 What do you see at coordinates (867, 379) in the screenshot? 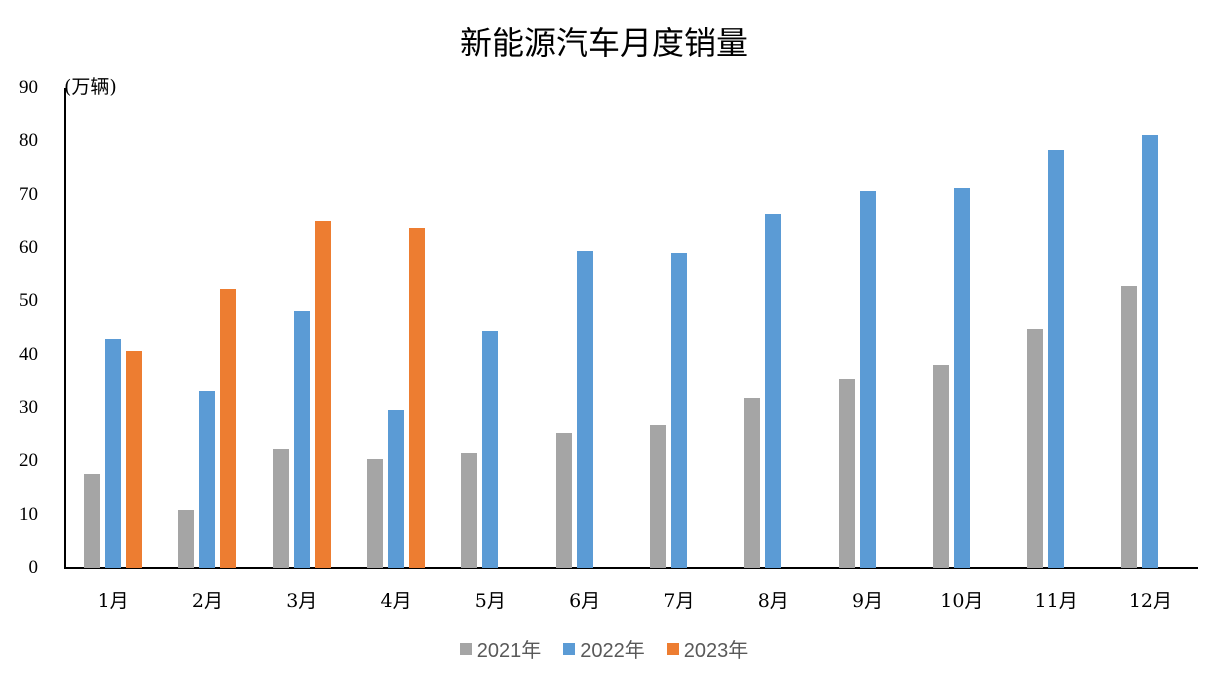
I see `bar-2022年-9月` at bounding box center [867, 379].